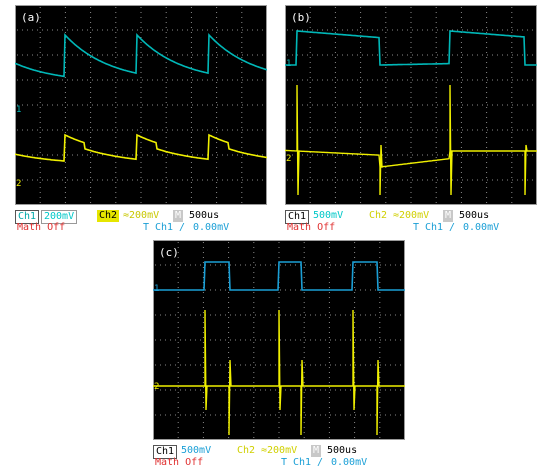 This screenshot has width=550, height=474. What do you see at coordinates (434, 227) in the screenshot?
I see `trigger-source-b: Ch1` at bounding box center [434, 227].